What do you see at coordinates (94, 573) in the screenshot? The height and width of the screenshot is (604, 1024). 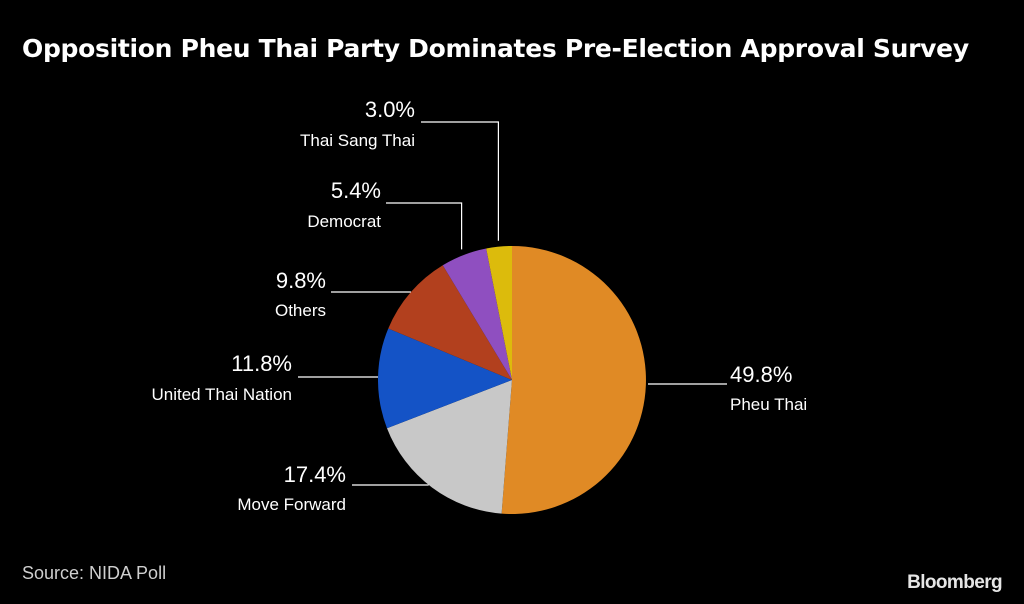 I see `source-note: Source: NIDA Poll` at bounding box center [94, 573].